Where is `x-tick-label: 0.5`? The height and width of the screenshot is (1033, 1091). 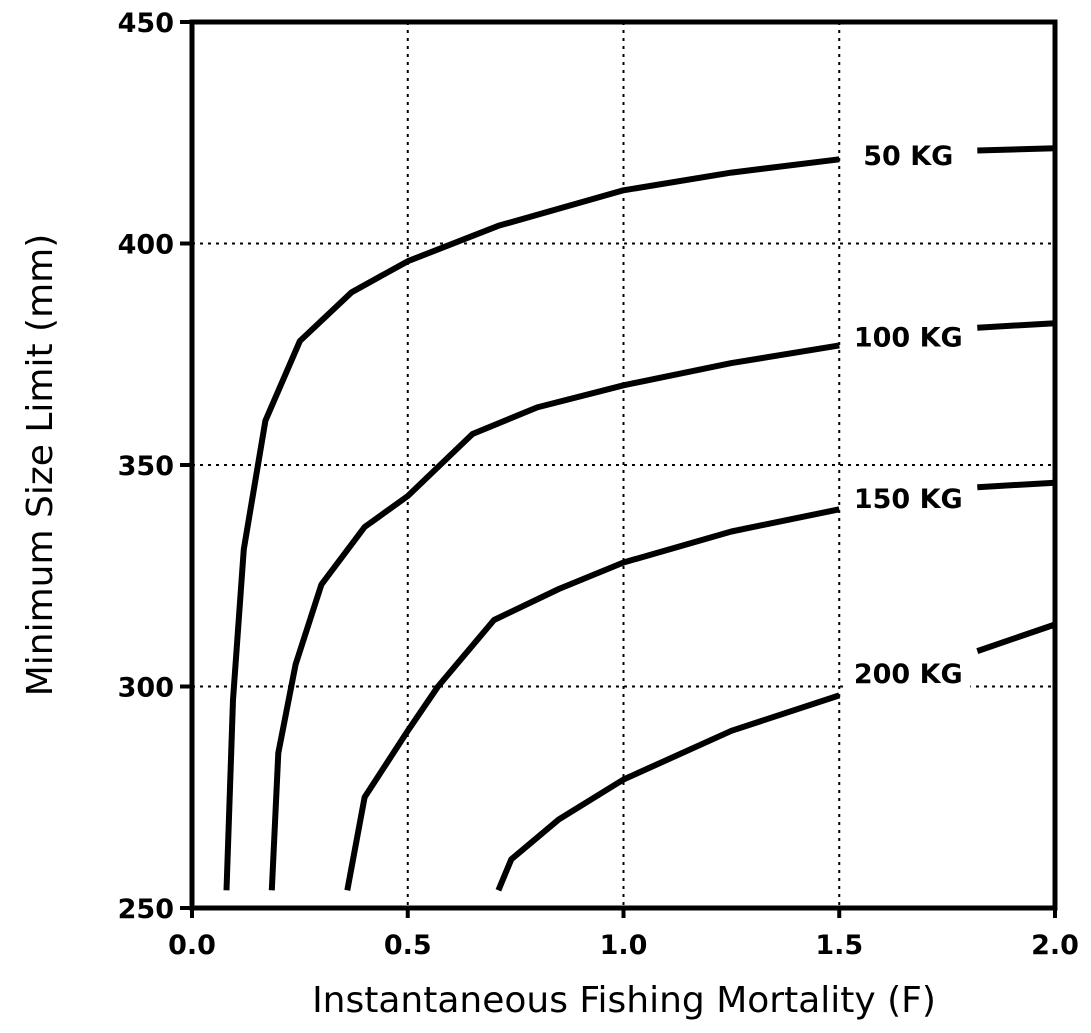 x-tick-label: 0.5 is located at coordinates (408, 945).